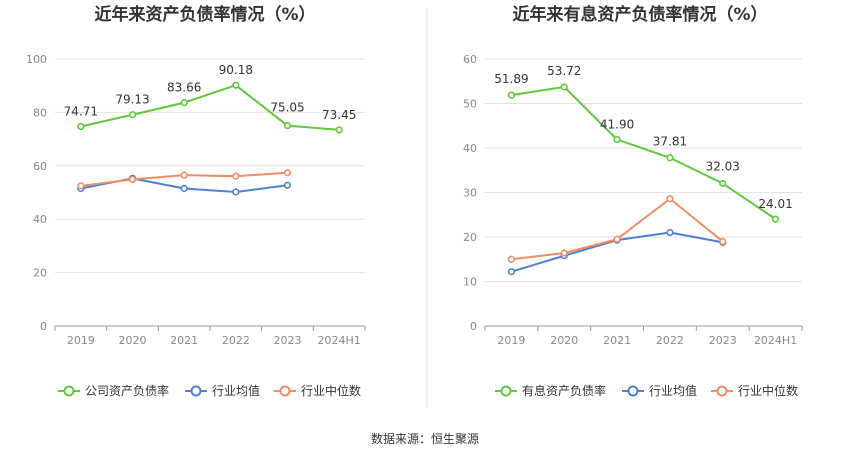 This screenshot has height=459, width=850. What do you see at coordinates (470, 104) in the screenshot?
I see `y-tick-label: 50` at bounding box center [470, 104].